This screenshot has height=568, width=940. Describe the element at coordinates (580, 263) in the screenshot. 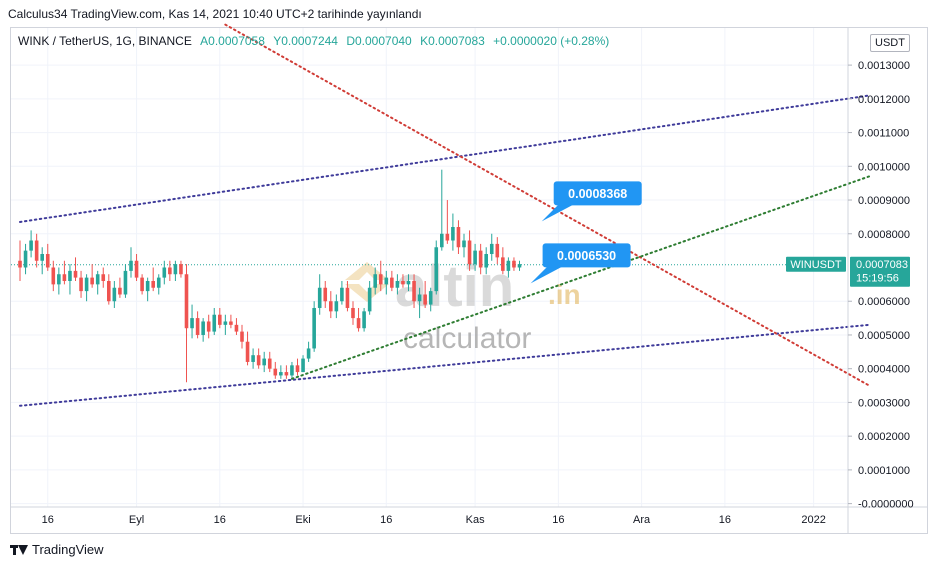

I see `price-callout: 0.0006530` at that location.